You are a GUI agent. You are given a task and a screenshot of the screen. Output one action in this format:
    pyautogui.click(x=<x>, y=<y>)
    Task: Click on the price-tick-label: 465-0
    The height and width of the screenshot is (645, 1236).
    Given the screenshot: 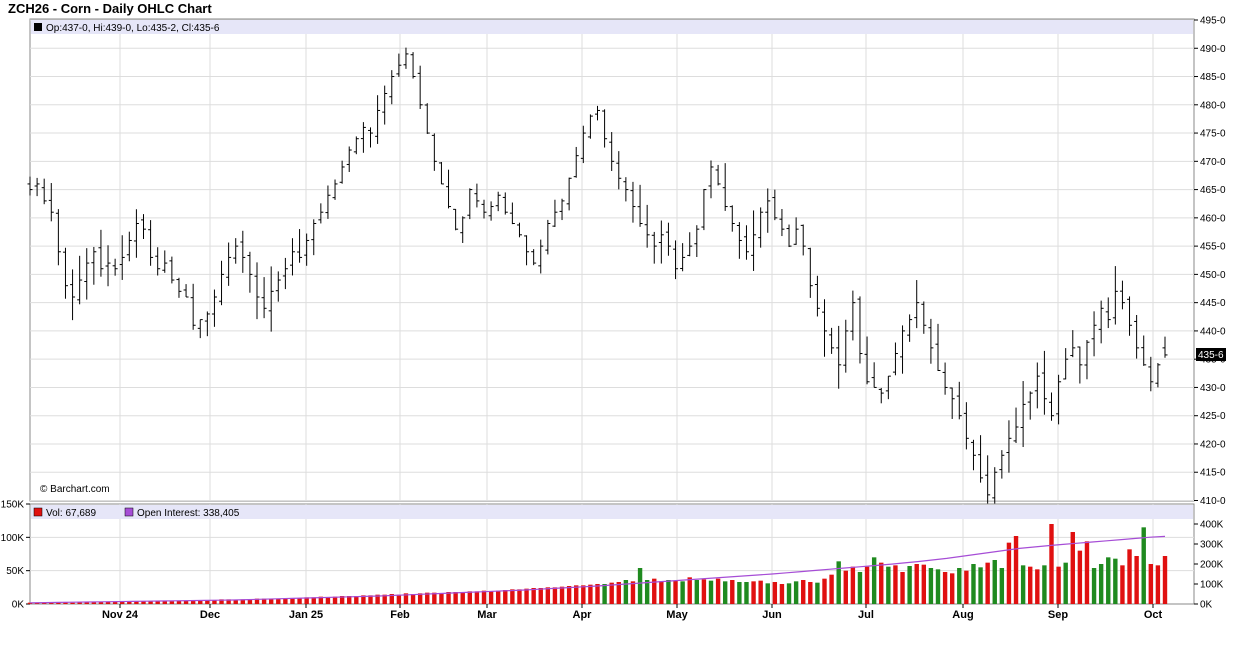 What is the action you would take?
    pyautogui.click(x=1213, y=190)
    